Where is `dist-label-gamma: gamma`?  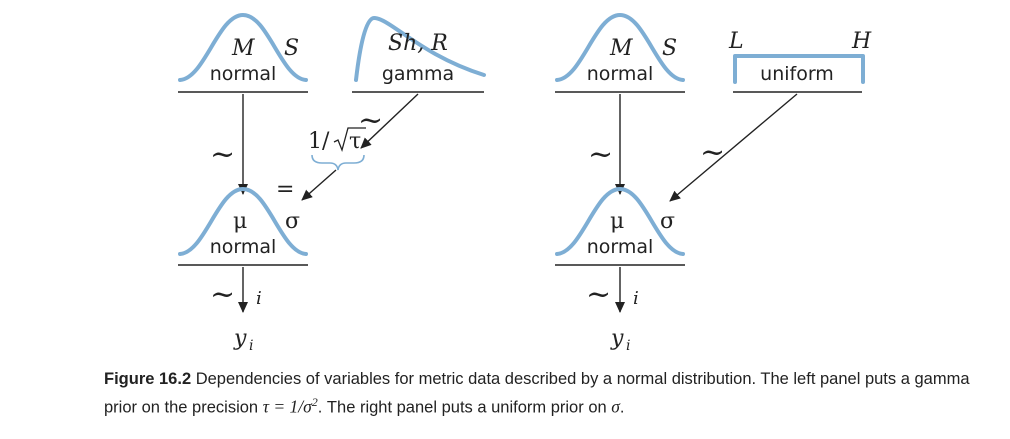
dist-label-gamma: gamma is located at coordinates (418, 74).